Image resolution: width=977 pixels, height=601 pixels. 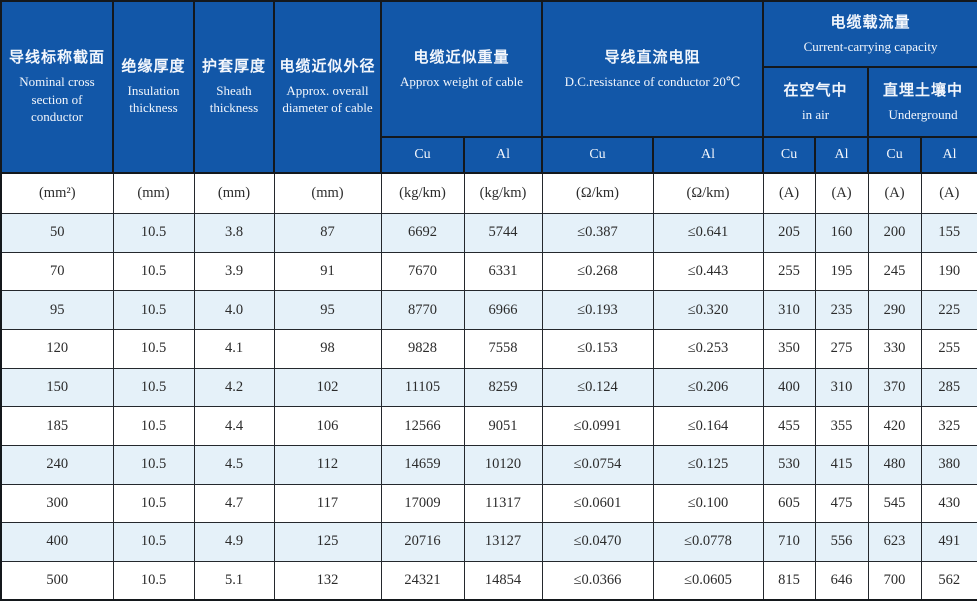 I want to click on header-current-carrying-capacity: 电缆载流量 Current-carrying capacity, so click(x=869, y=34).